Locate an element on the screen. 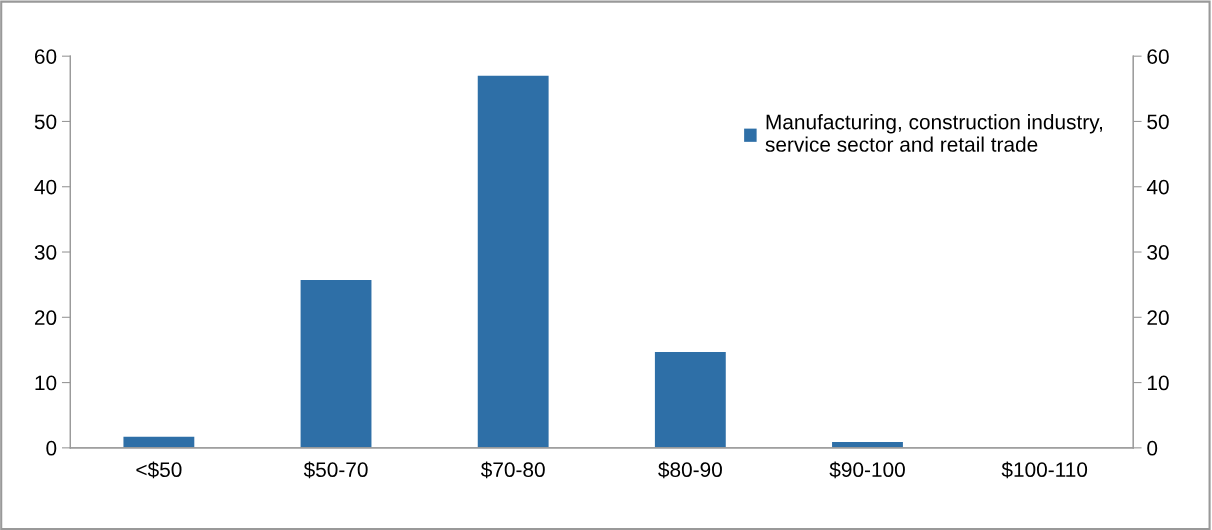 This screenshot has width=1212, height=530. y2-tick-label: 50 is located at coordinates (1158, 122).